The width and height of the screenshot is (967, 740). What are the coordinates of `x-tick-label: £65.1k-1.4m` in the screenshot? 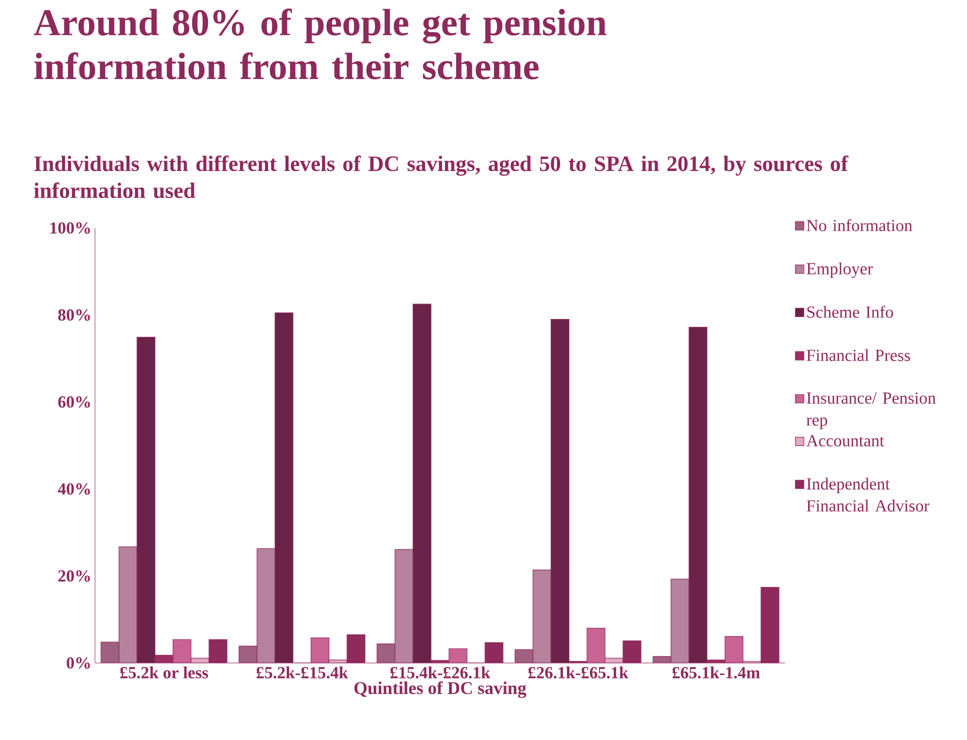 It's located at (716, 672).